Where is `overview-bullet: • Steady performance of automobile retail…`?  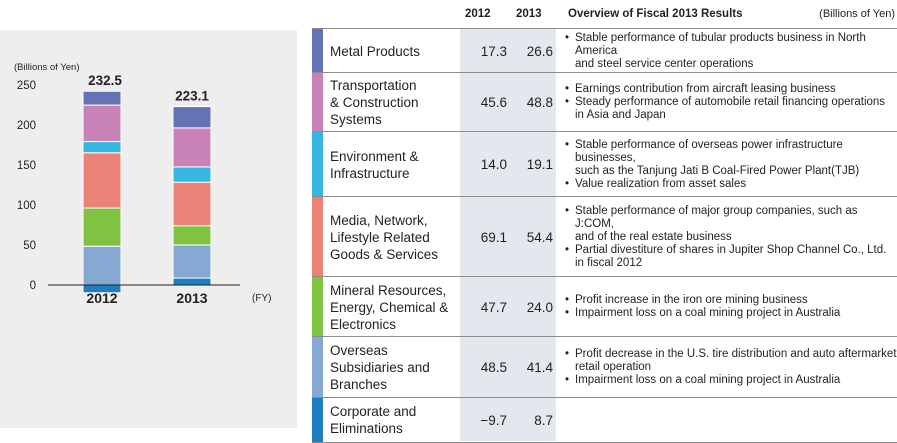 overview-bullet: • Steady performance of automobile retail… is located at coordinates (731, 109).